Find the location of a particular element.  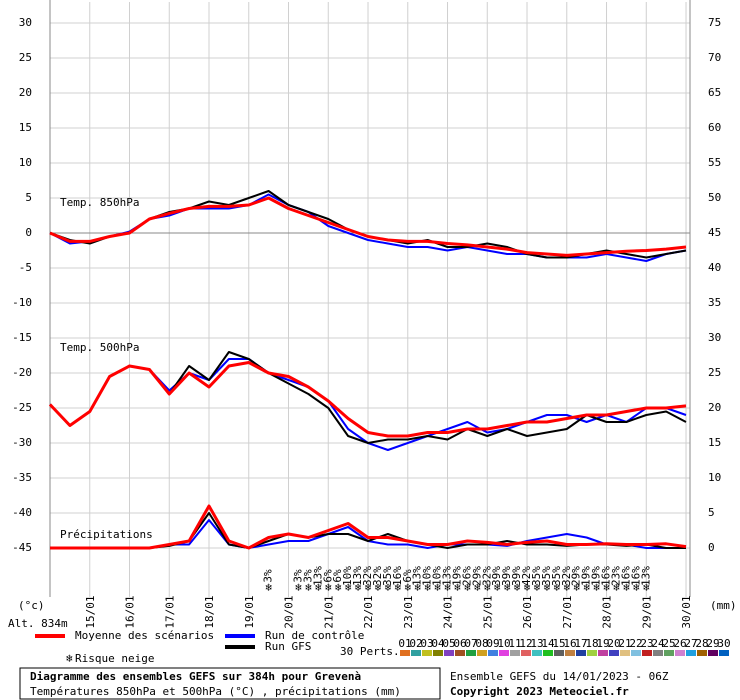

pert-label: 30 is located at coordinates (723, 643).